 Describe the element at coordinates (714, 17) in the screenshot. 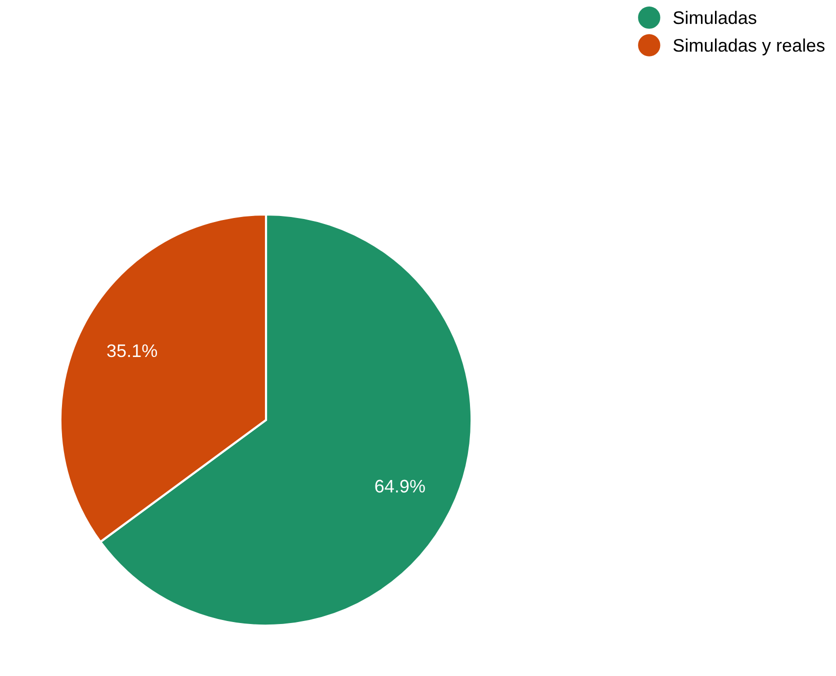

I see `legend-label: Simuladas` at that location.